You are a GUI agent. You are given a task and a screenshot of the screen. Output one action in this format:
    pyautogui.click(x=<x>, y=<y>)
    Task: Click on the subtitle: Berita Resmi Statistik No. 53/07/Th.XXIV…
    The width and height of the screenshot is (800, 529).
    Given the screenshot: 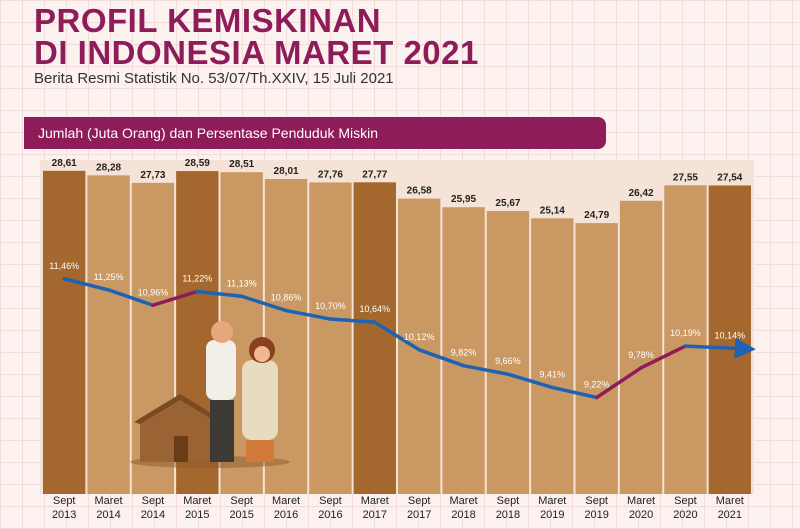 What is the action you would take?
    pyautogui.click(x=214, y=78)
    